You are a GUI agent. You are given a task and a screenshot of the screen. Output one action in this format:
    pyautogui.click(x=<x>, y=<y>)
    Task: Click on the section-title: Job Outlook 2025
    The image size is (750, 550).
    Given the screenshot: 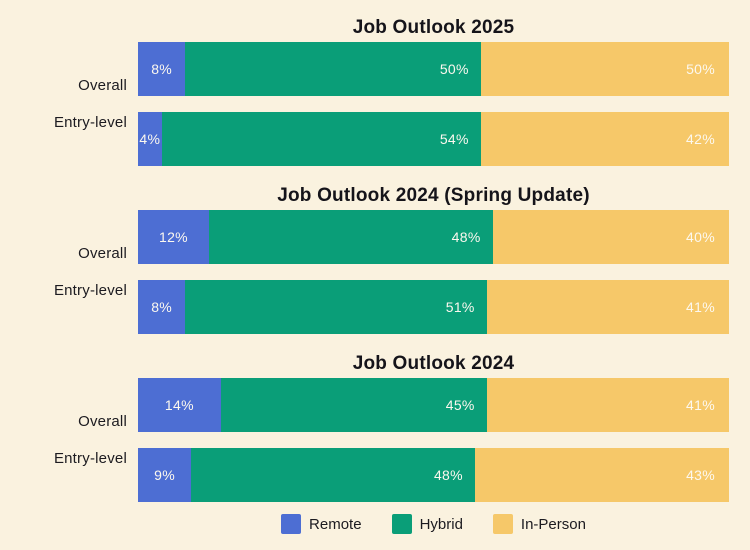 What is the action you would take?
    pyautogui.click(x=433, y=27)
    